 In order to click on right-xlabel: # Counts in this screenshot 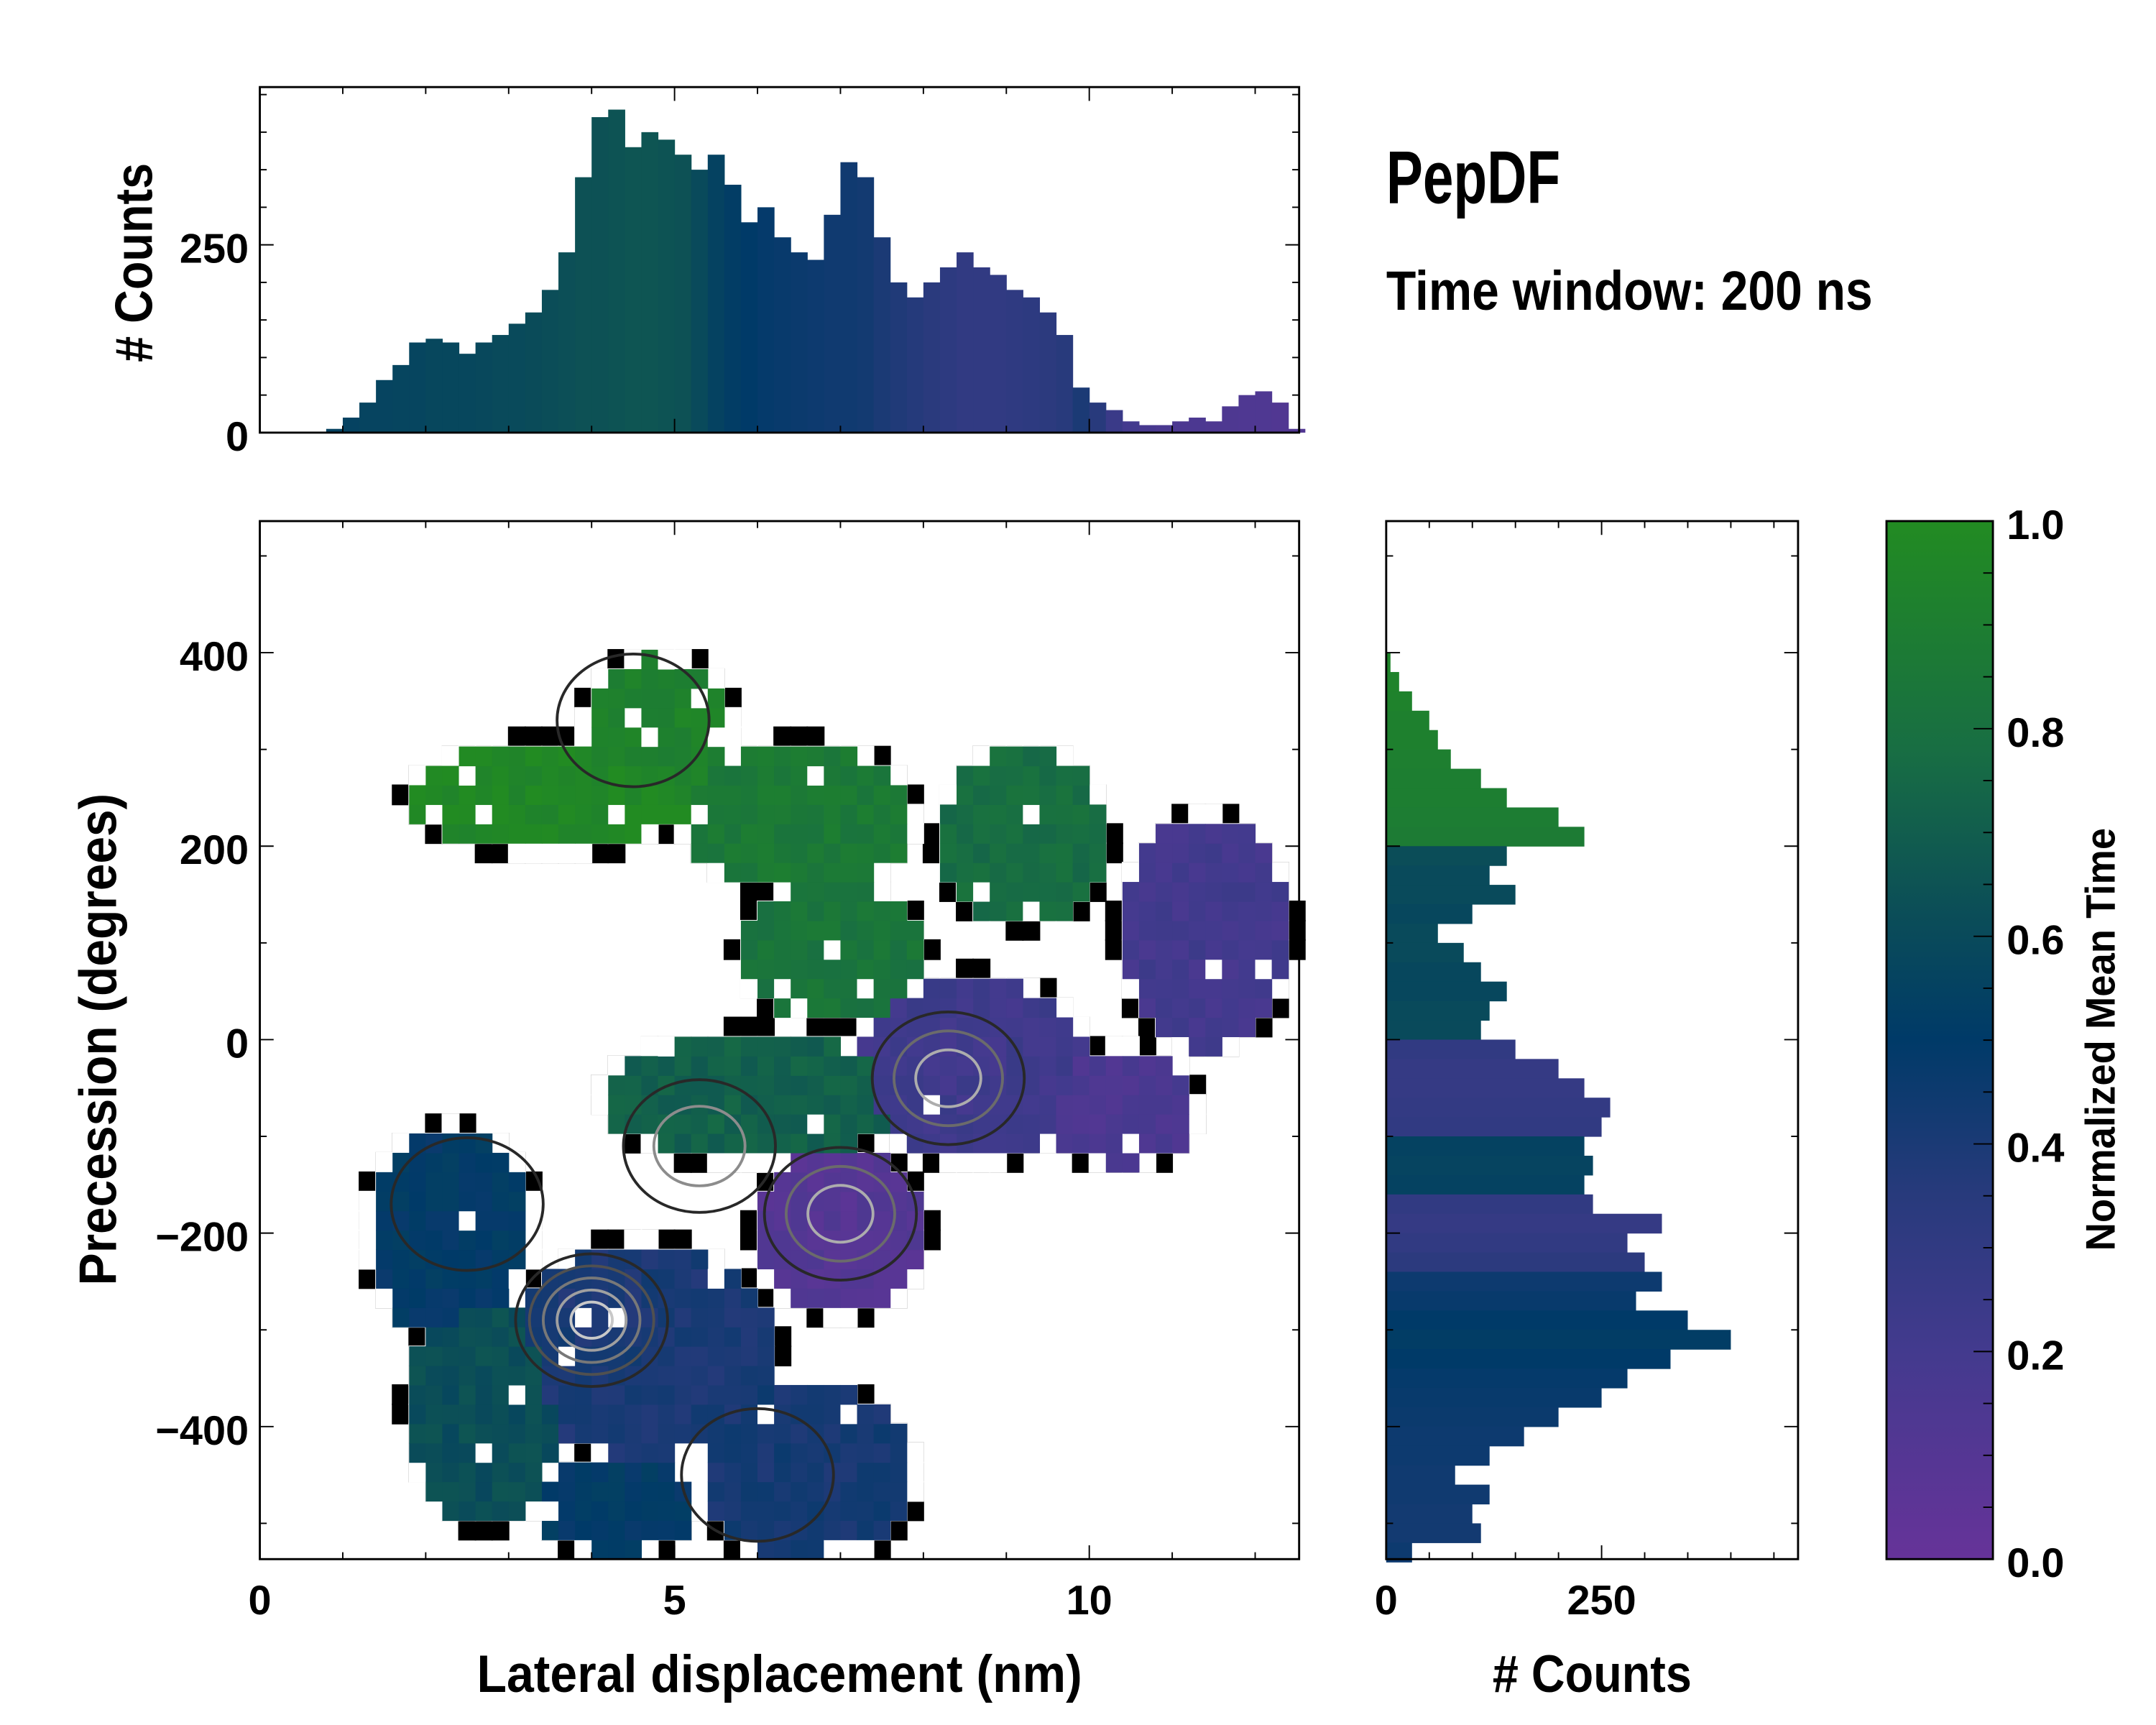, I will do `click(1592, 1674)`.